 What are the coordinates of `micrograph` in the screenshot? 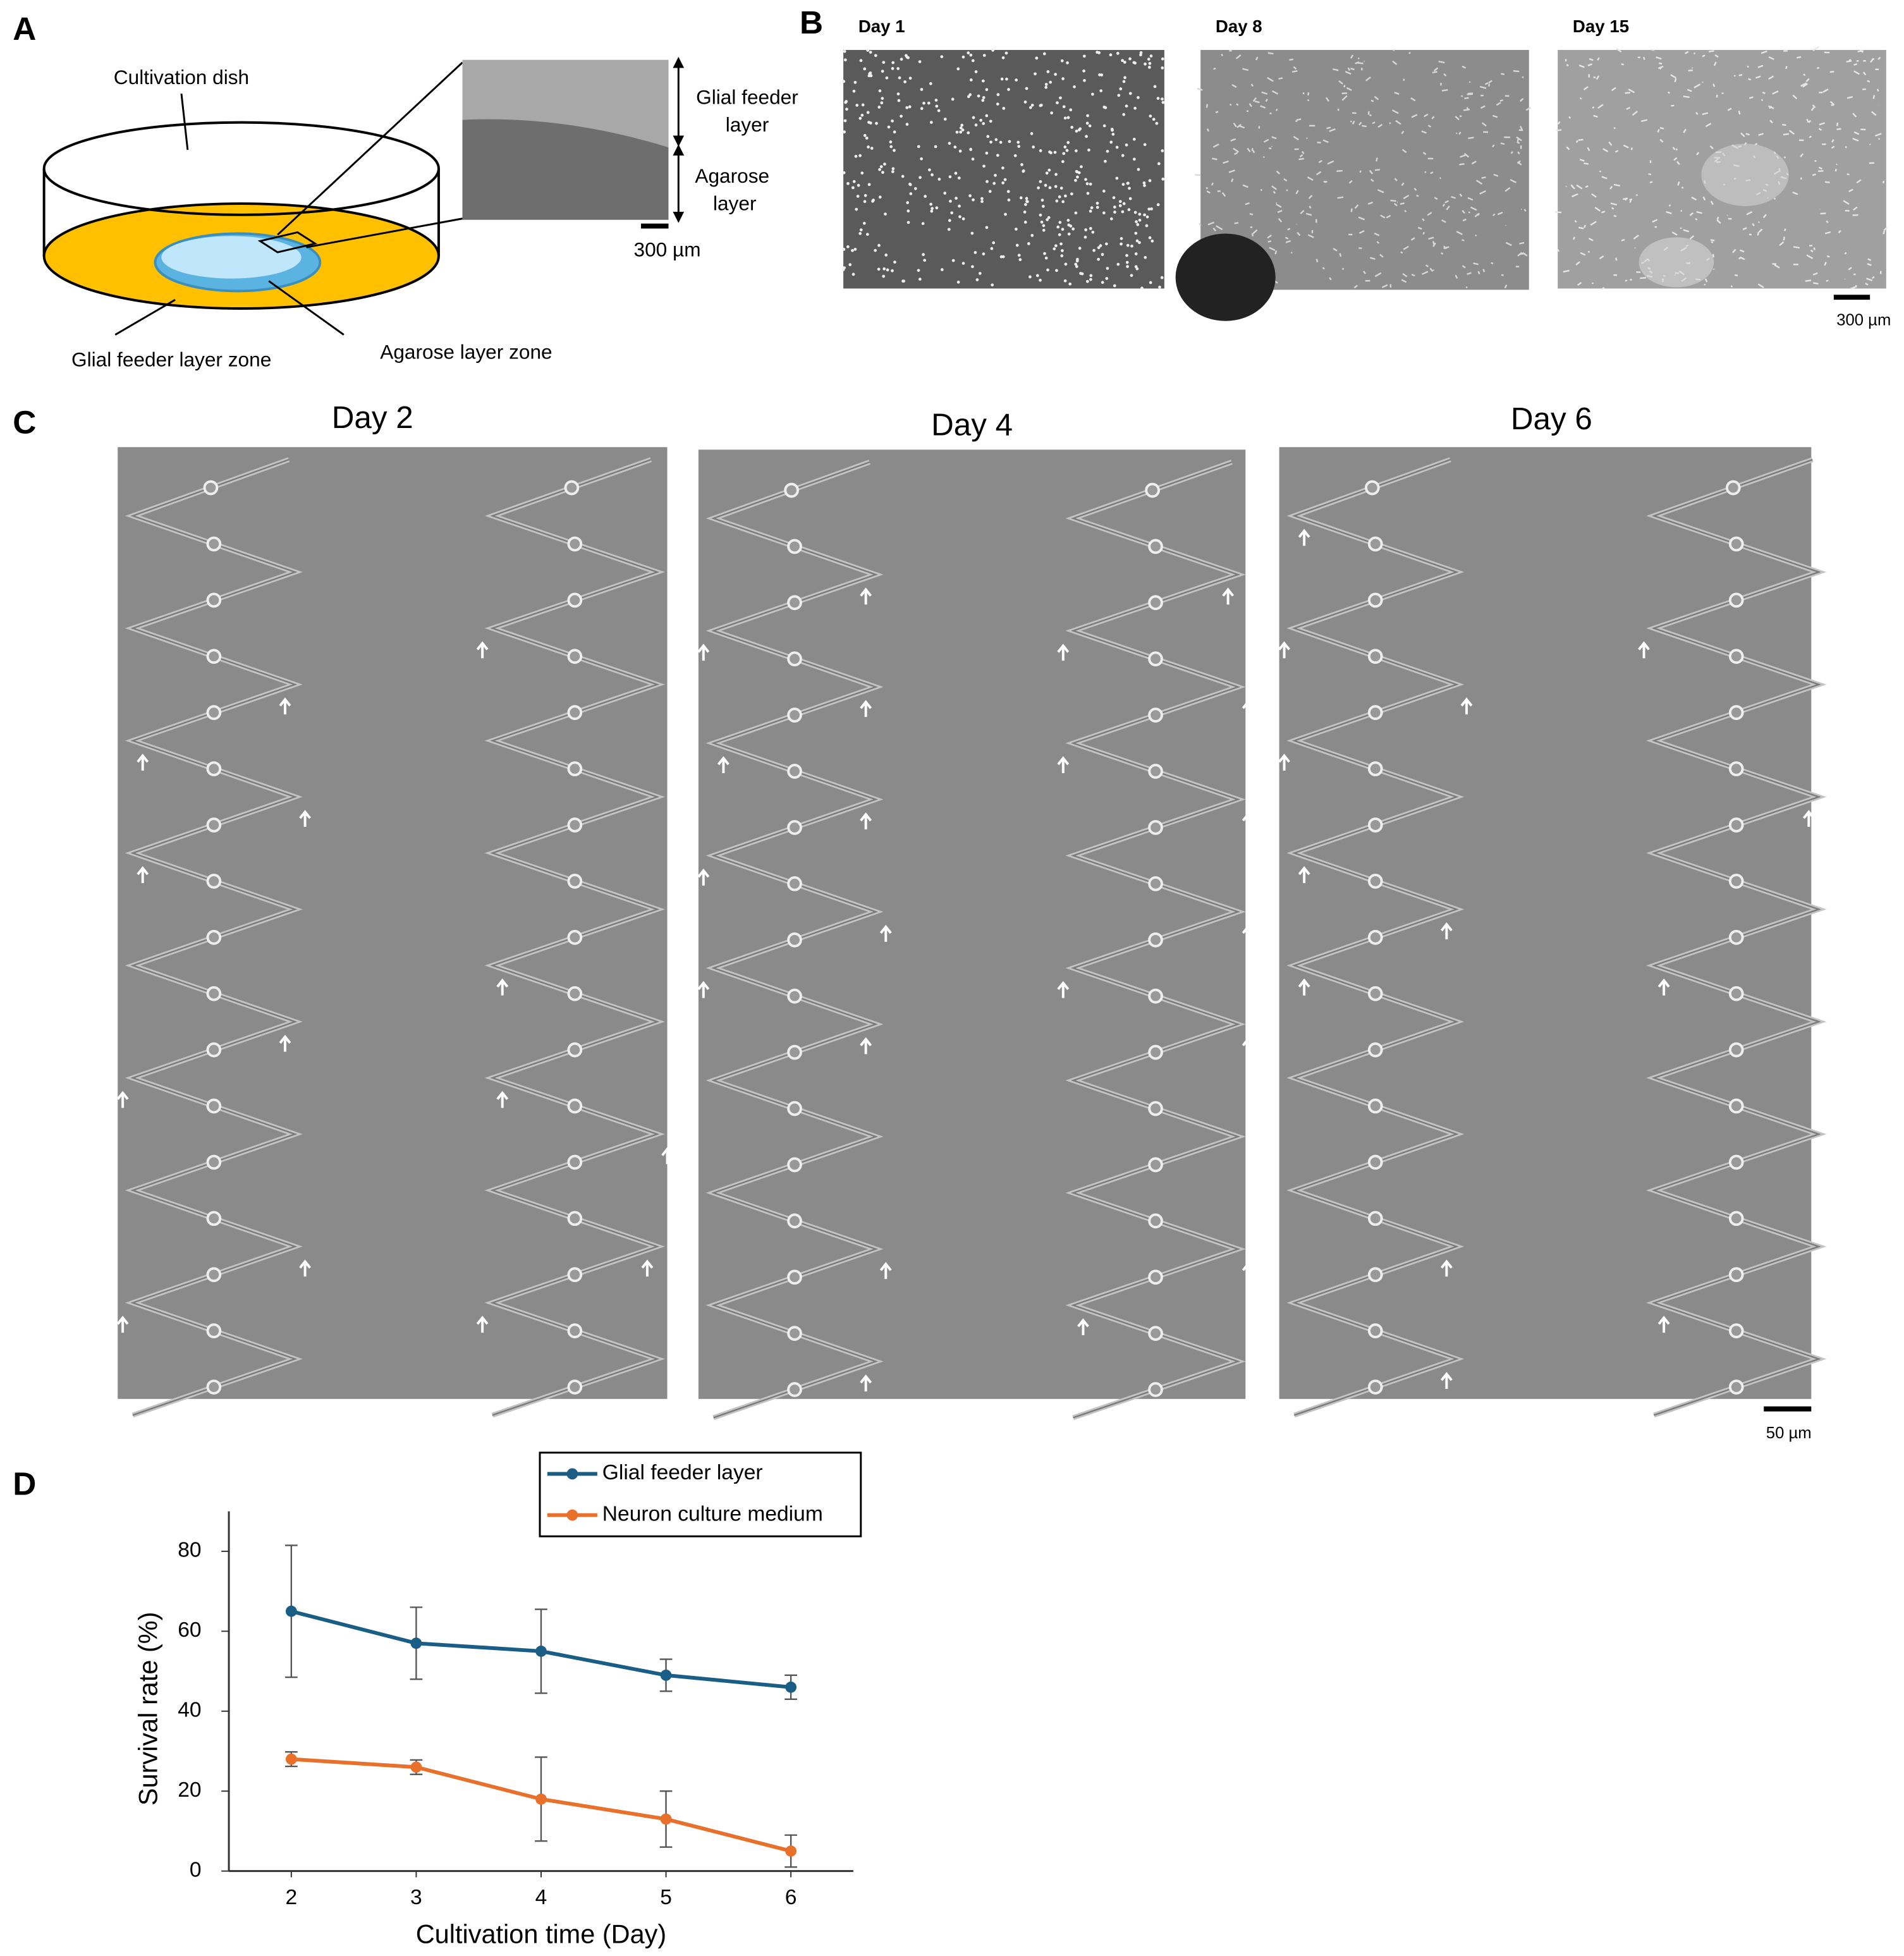 It's located at (1556, 932).